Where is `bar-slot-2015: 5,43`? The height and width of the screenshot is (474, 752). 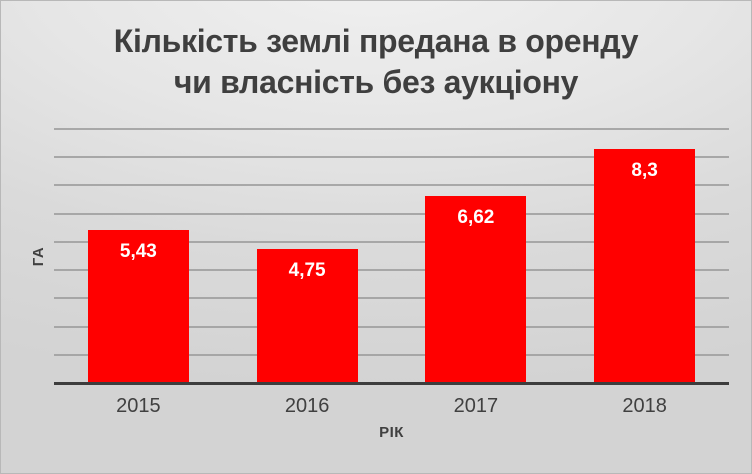
bar-slot-2015: 5,43 is located at coordinates (138, 256).